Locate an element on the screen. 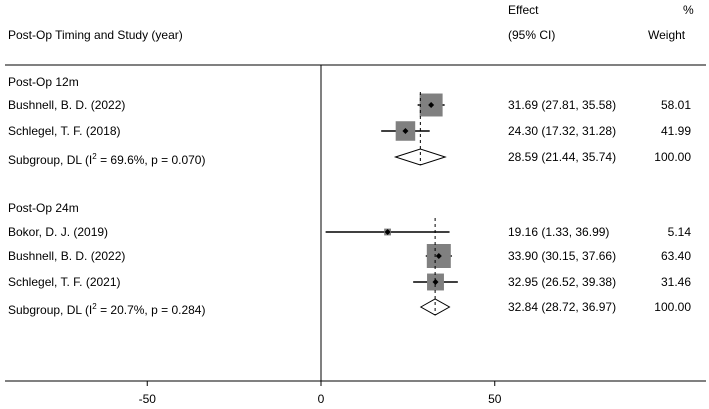 The image size is (709, 409). subgroup-effect-ci-label: 32.84 (28.72, 36.97) is located at coordinates (562, 307).